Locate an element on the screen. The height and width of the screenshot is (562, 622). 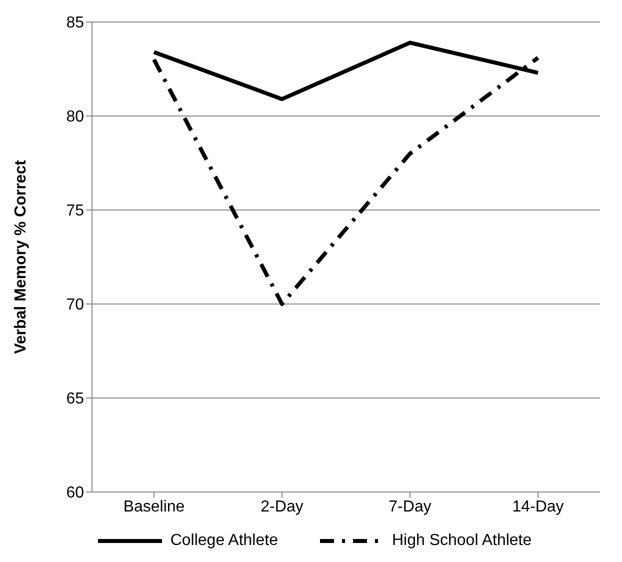
y-tick-label: 70 is located at coordinates (75, 305).